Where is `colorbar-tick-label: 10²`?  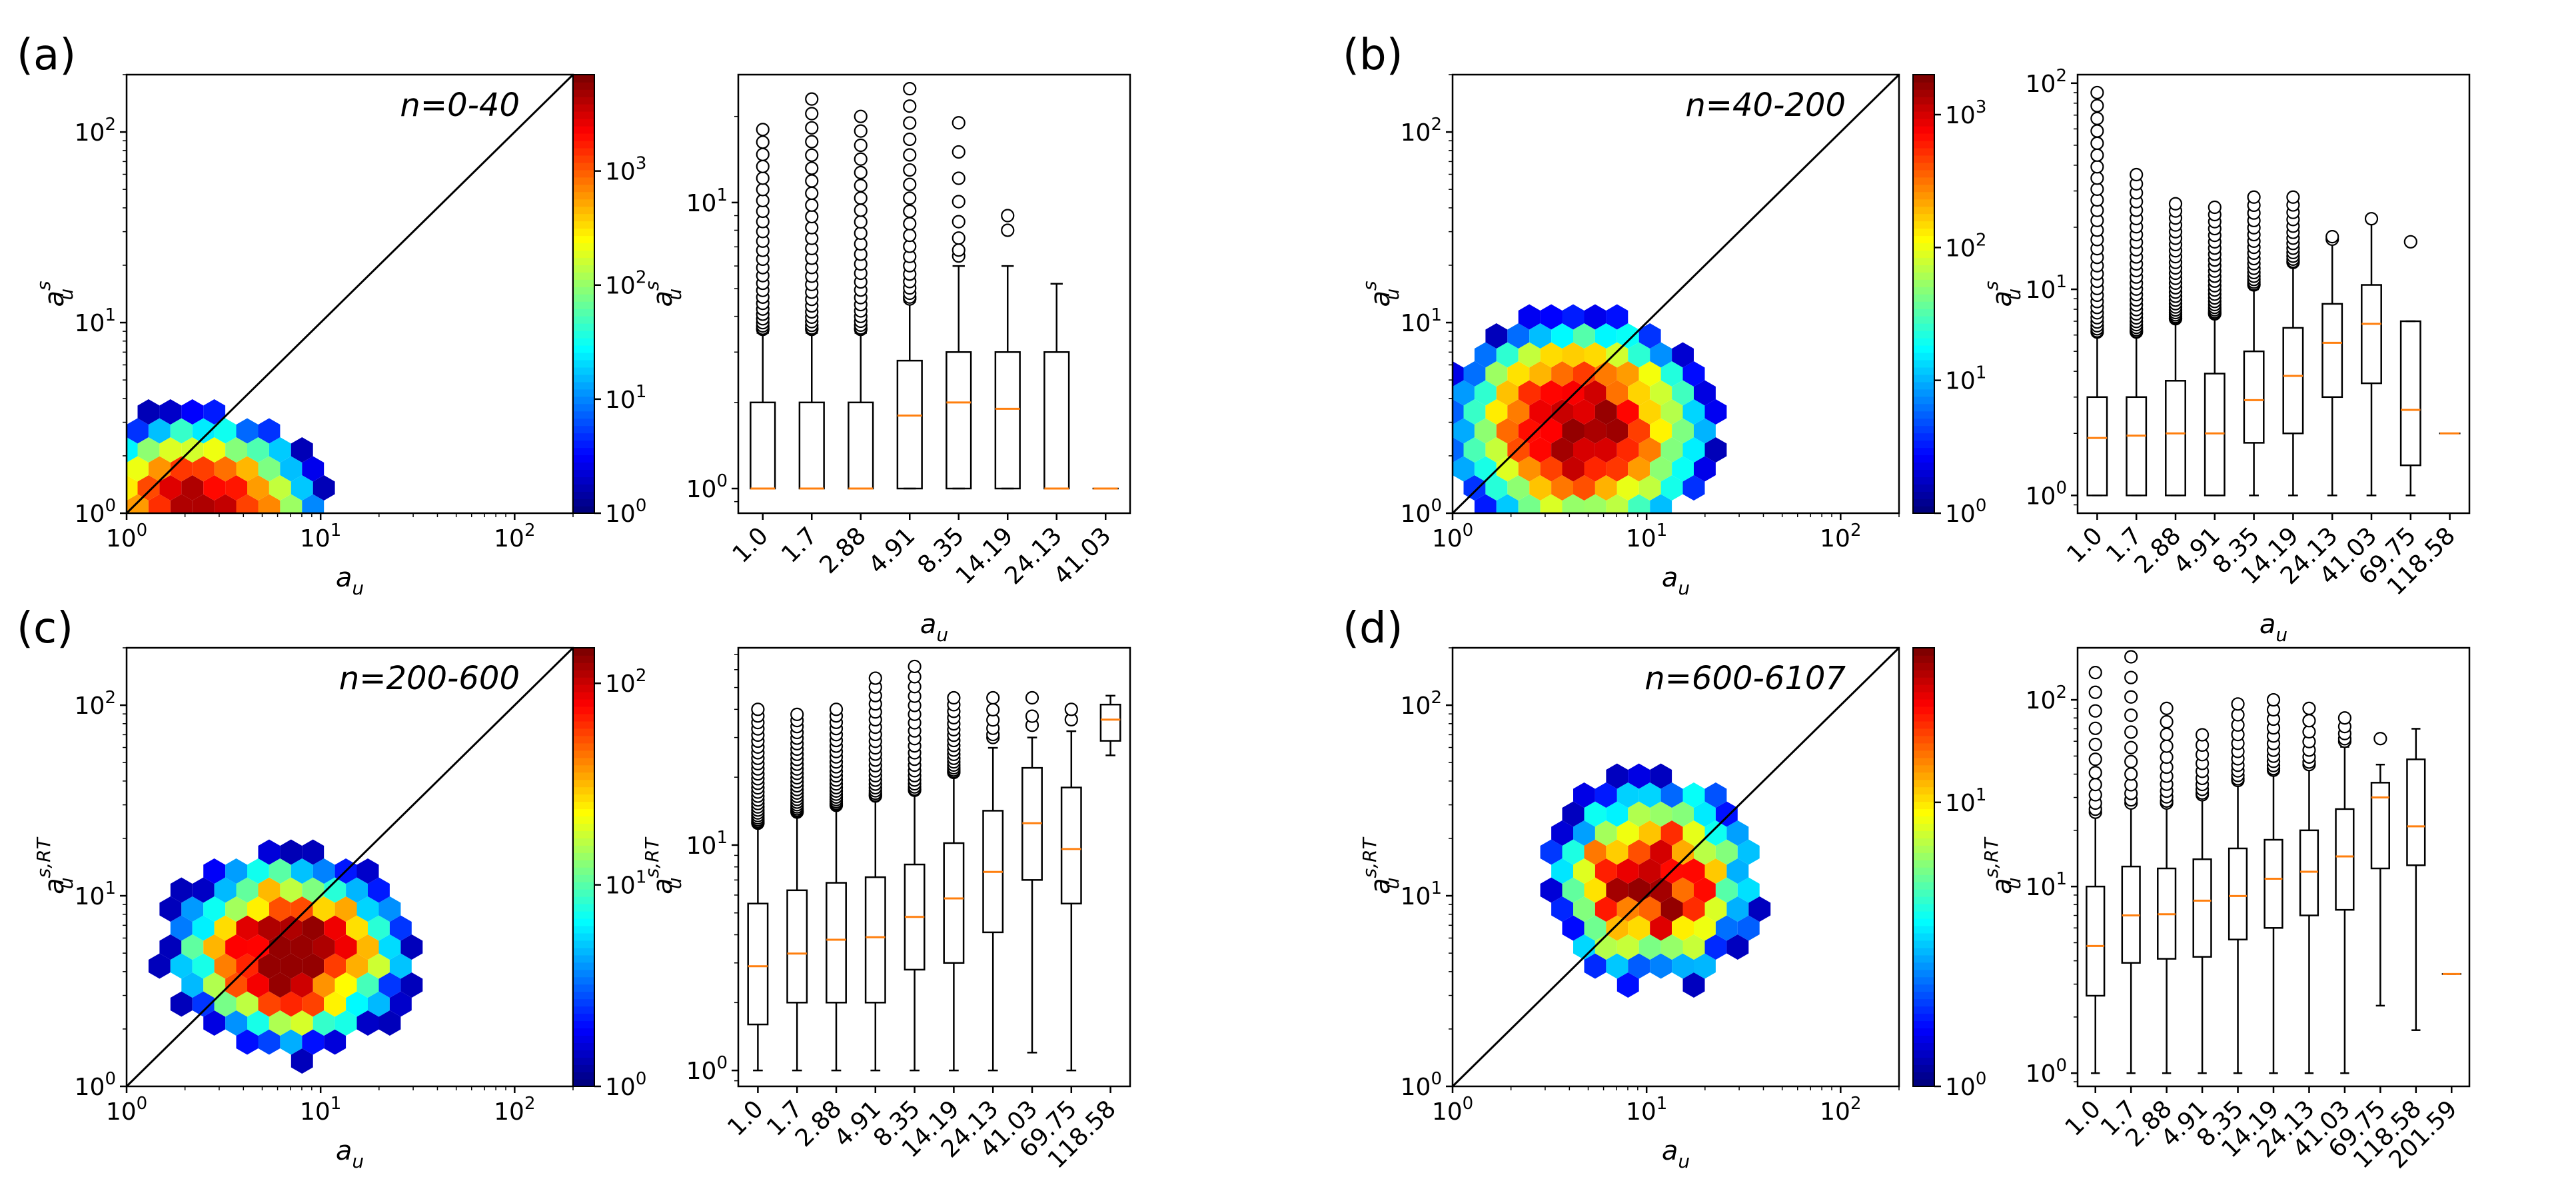
colorbar-tick-label: 10² is located at coordinates (625, 284).